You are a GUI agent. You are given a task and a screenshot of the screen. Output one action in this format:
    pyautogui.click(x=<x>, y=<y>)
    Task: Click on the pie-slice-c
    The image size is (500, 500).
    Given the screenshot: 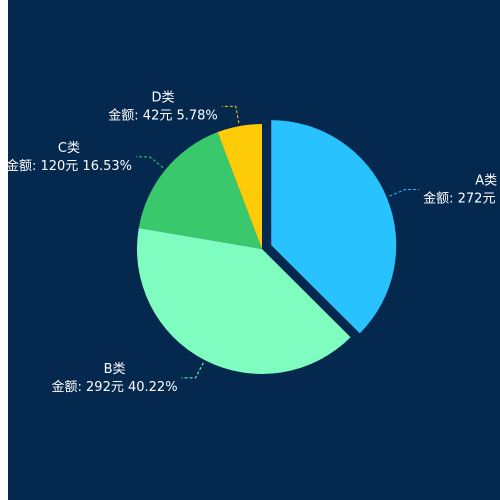 What is the action you would take?
    pyautogui.click(x=200, y=190)
    